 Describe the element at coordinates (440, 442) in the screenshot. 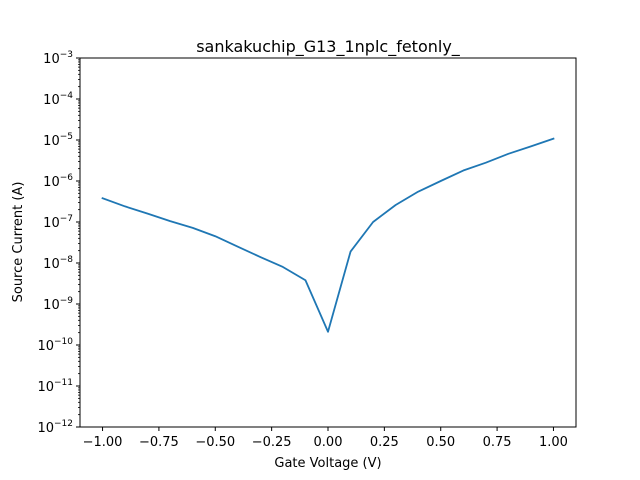

I see `x-tick-label: 0.50` at that location.